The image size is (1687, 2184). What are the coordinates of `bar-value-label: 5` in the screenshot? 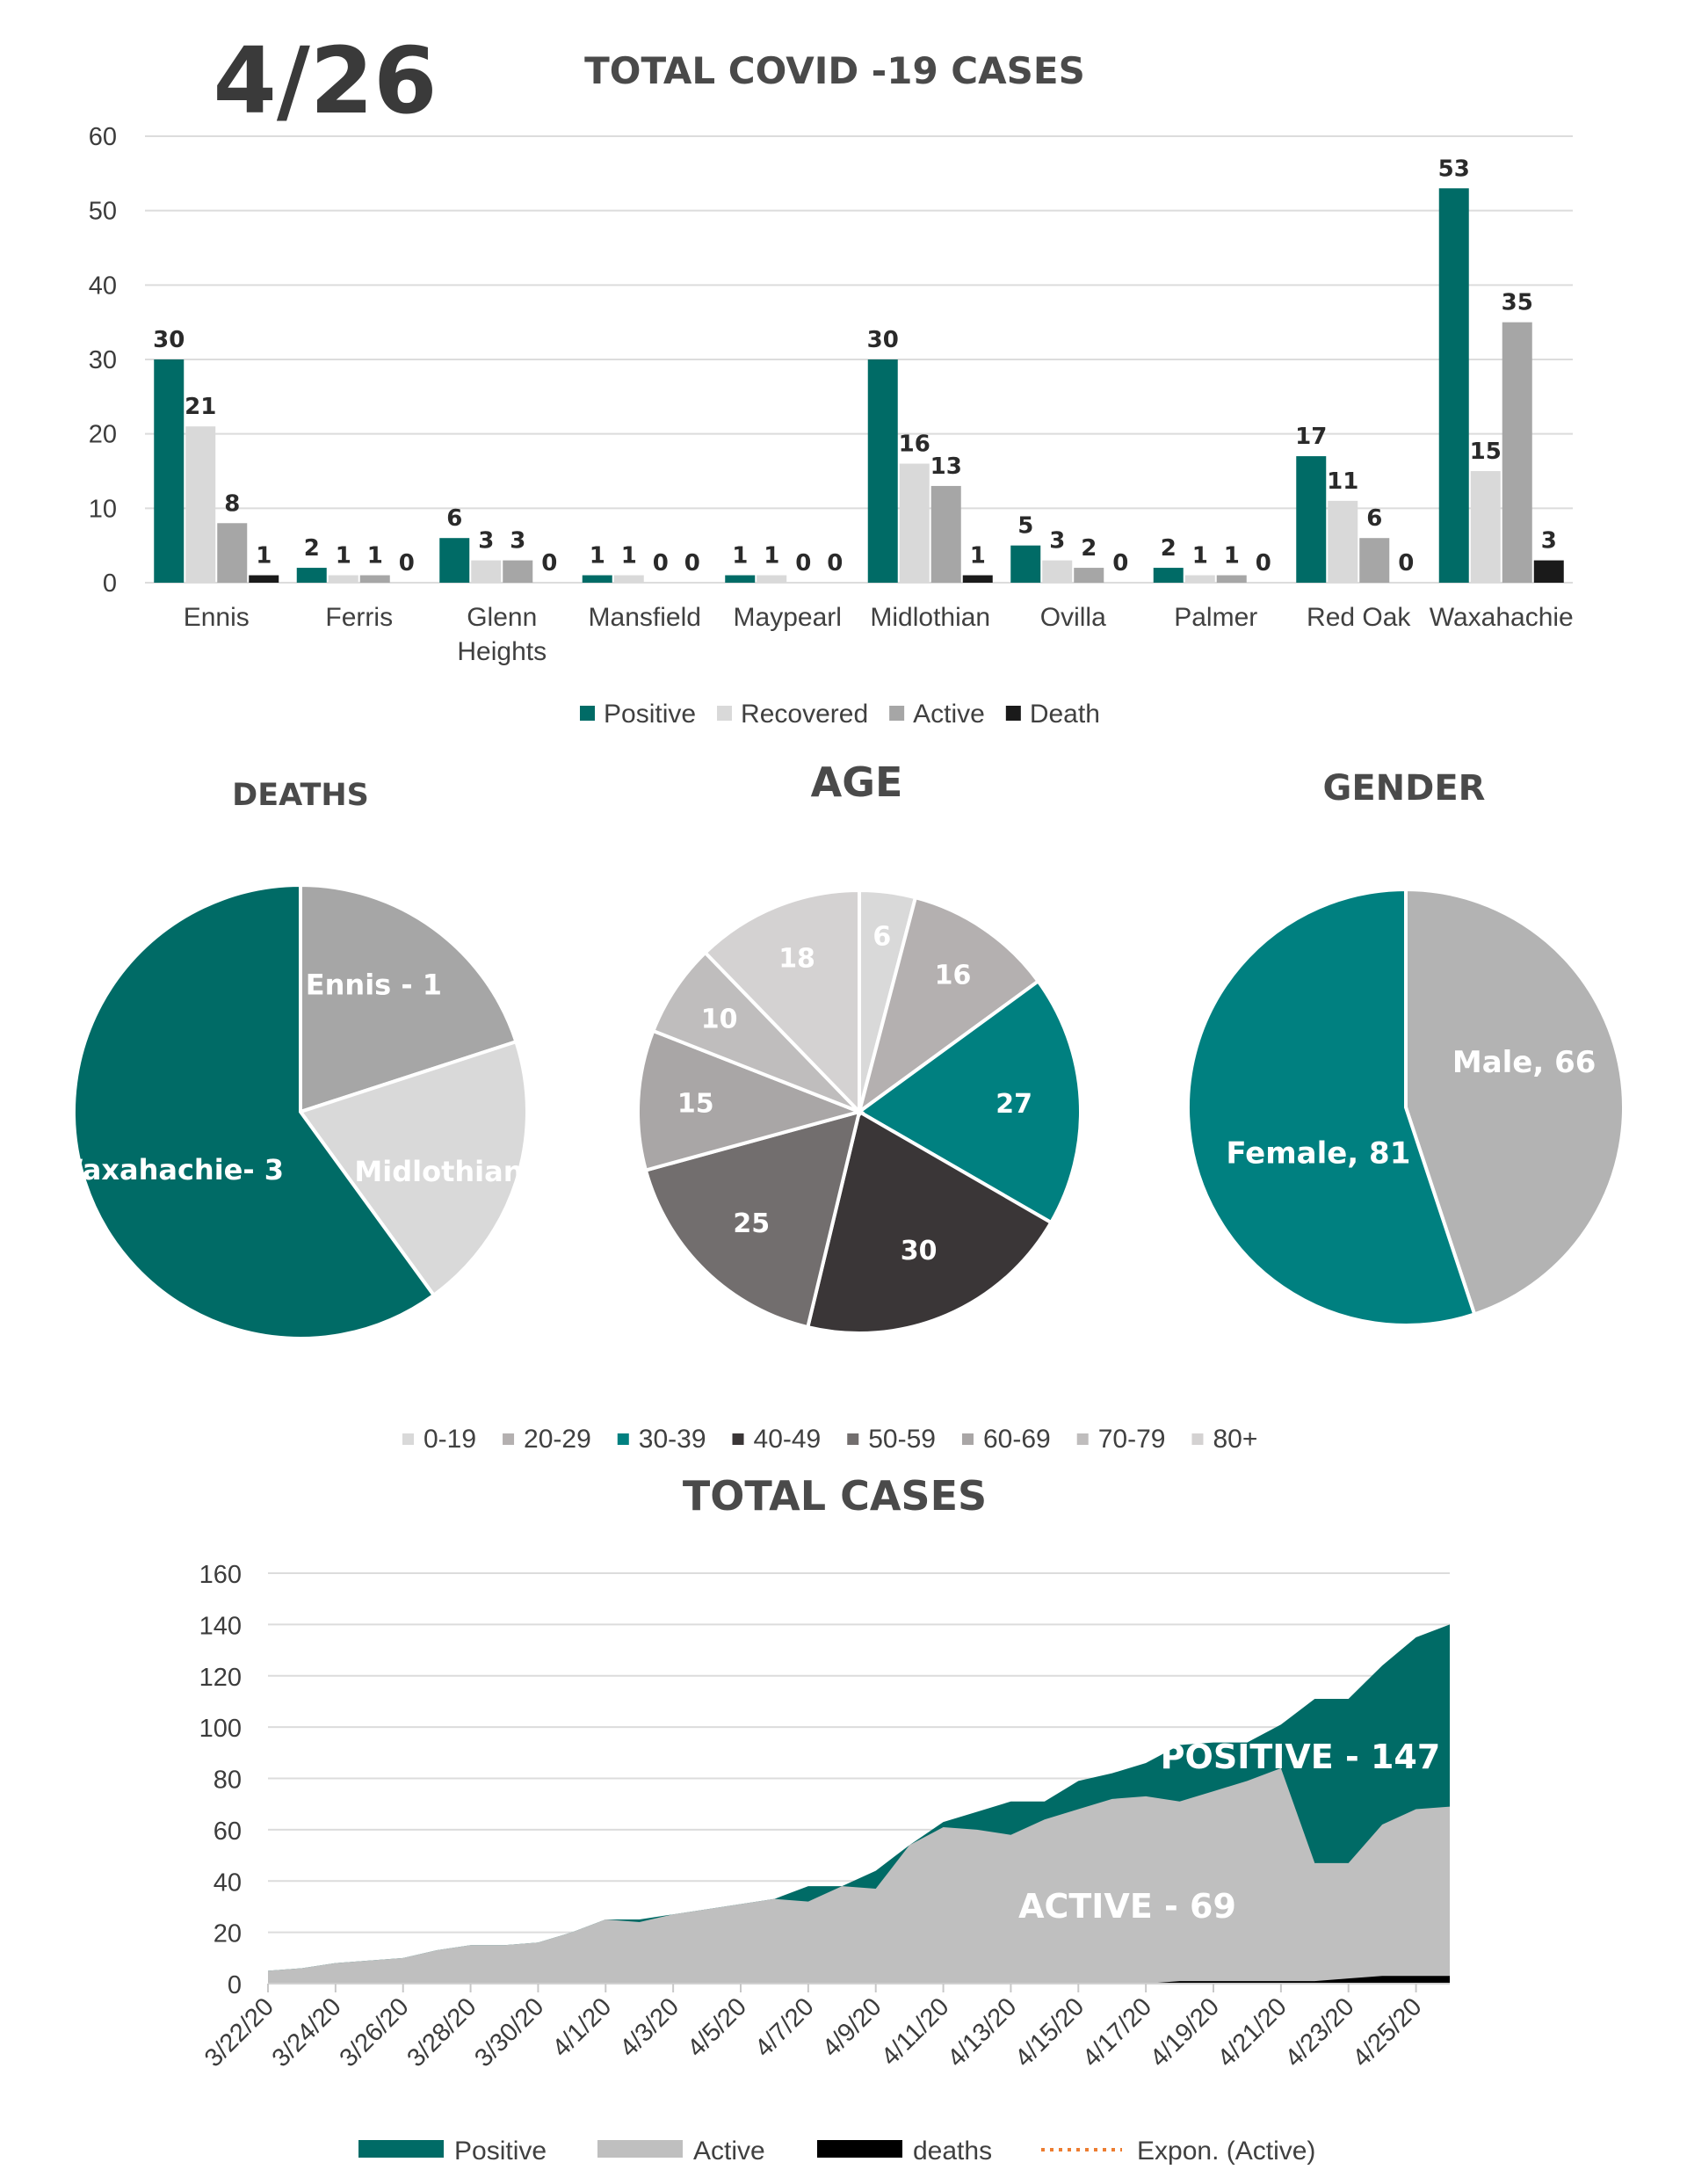 It's located at (1025, 526).